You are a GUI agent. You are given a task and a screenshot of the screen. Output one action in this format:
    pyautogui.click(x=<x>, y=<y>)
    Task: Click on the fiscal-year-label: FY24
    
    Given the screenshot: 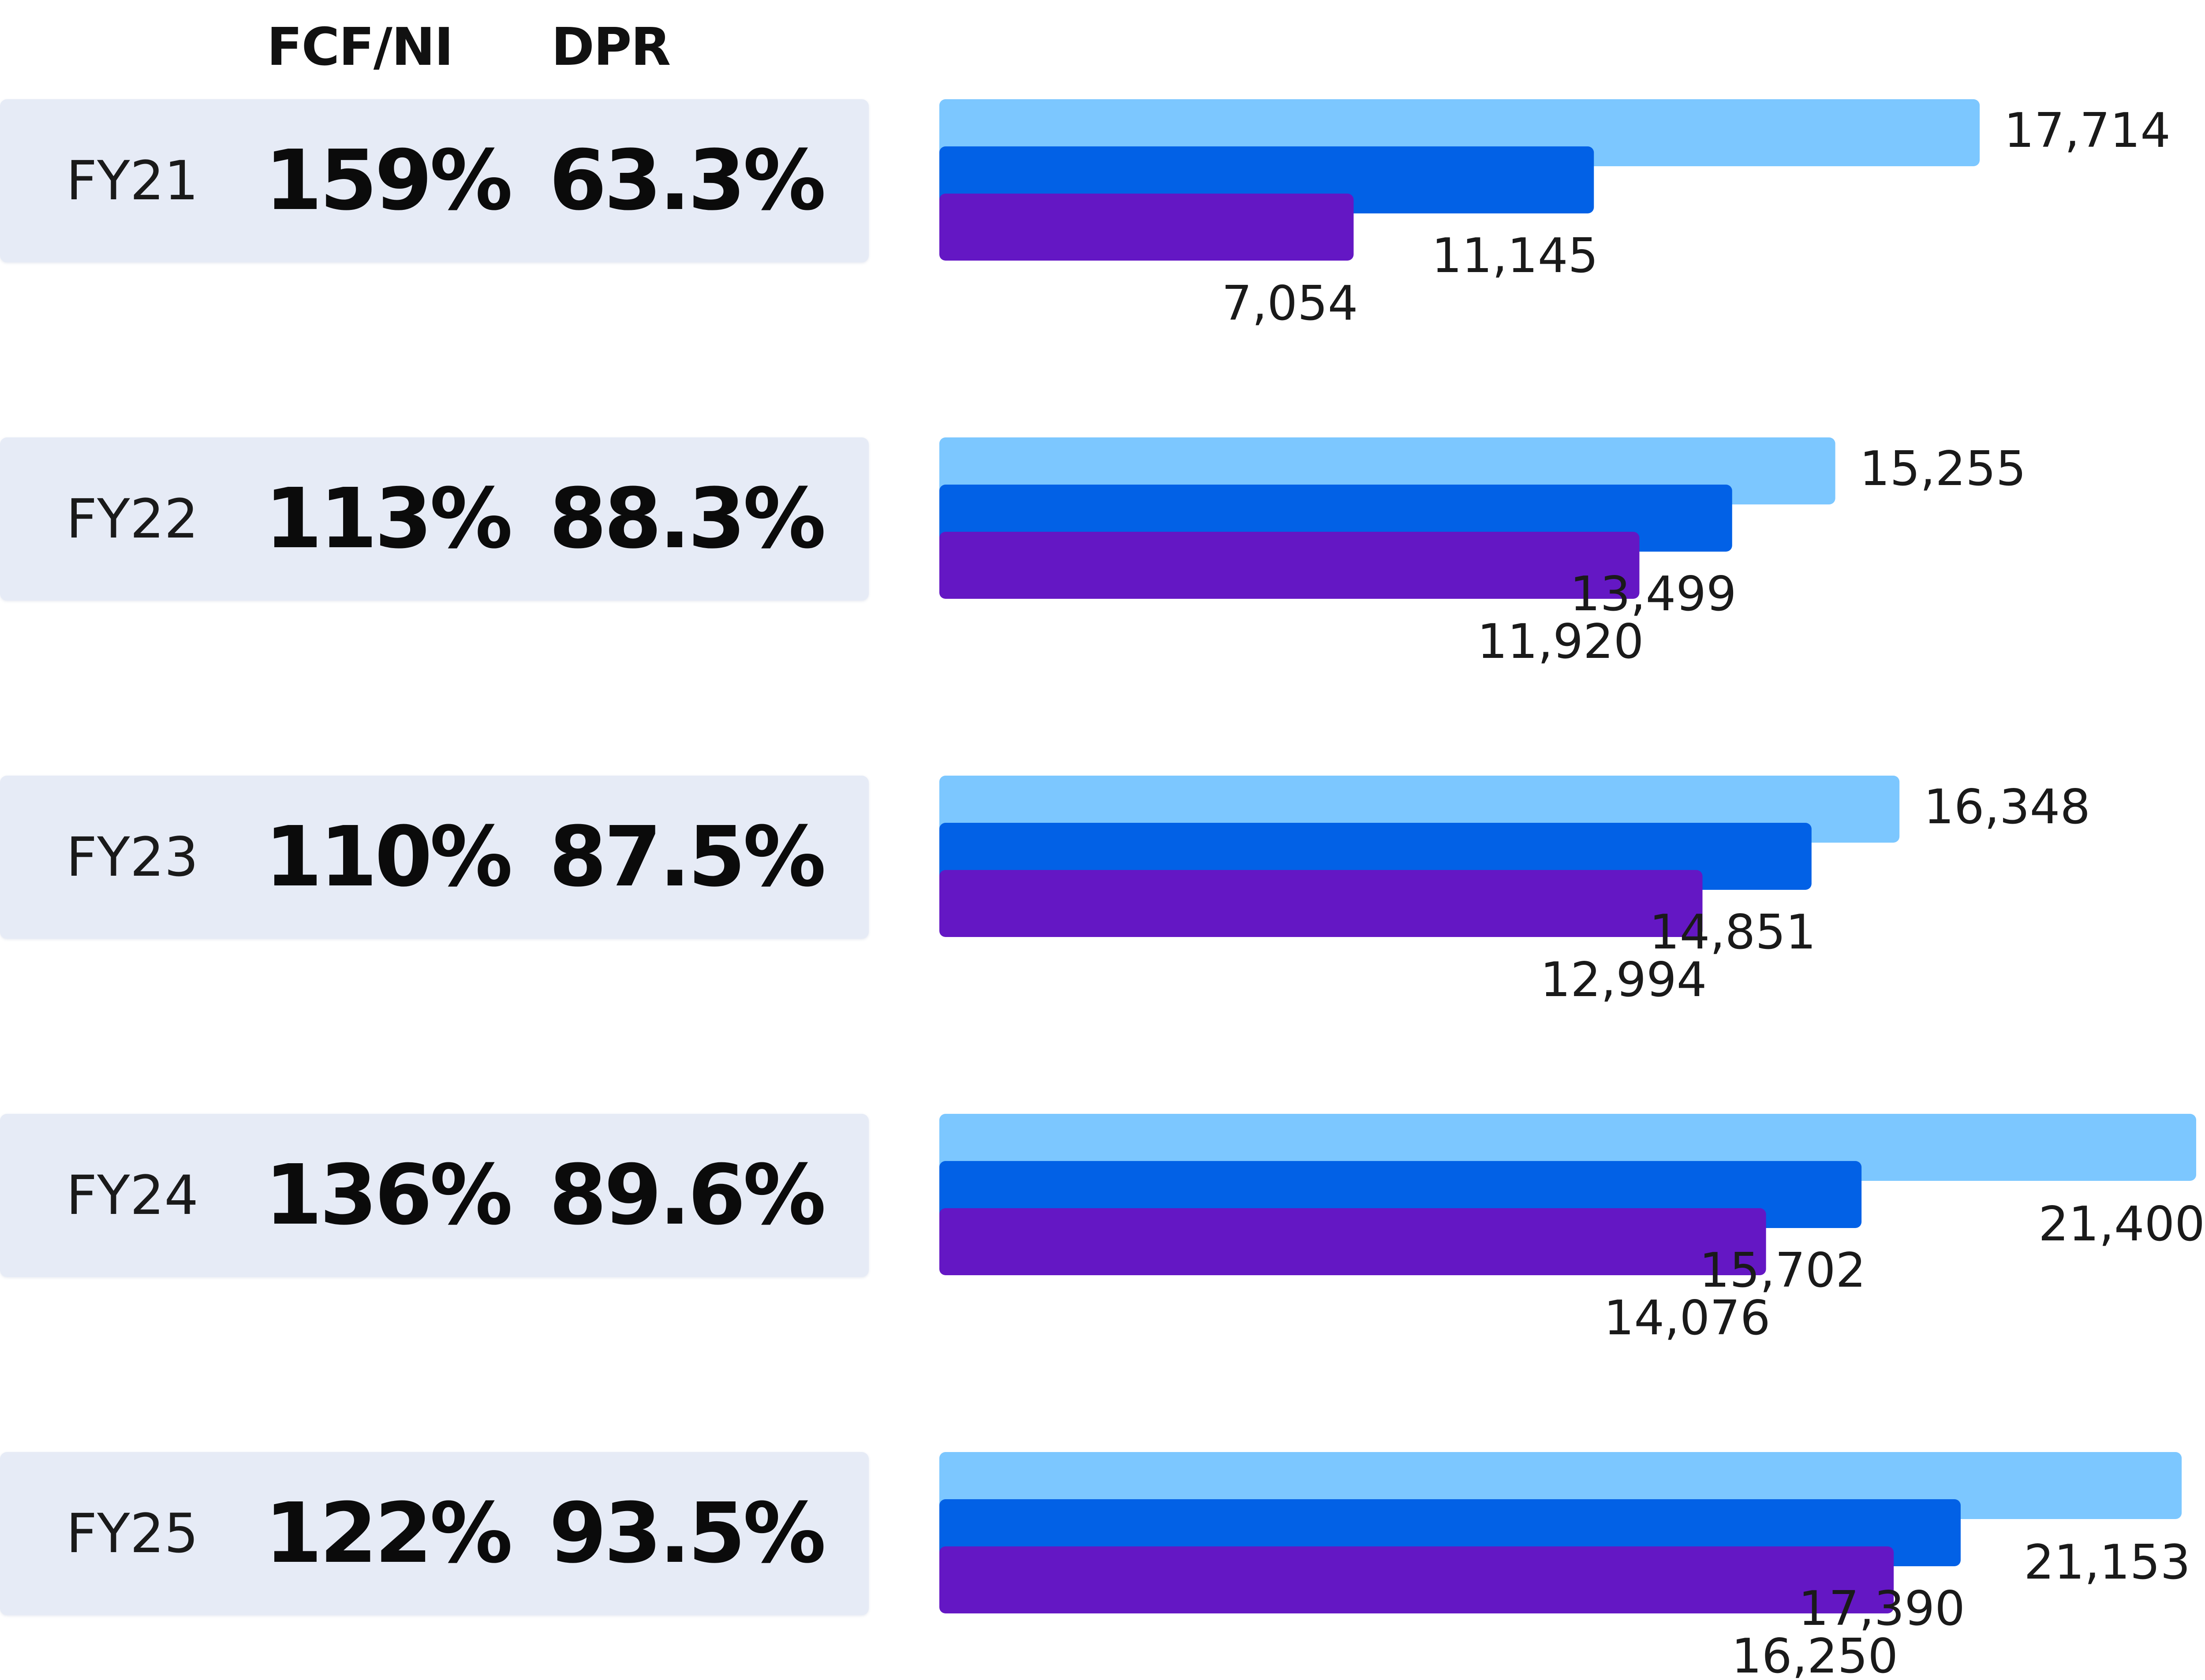 What is the action you would take?
    pyautogui.click(x=132, y=1195)
    